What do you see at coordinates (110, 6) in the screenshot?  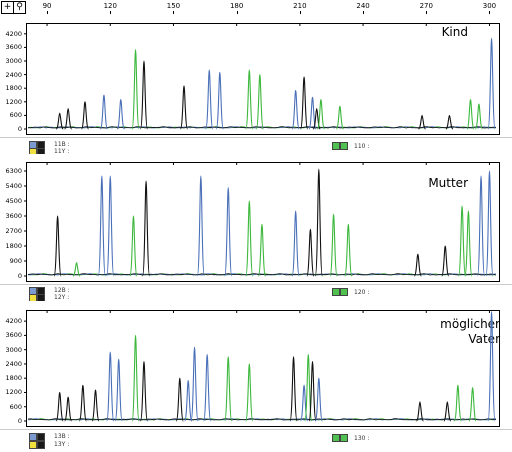 I see `ruler-label: 120` at bounding box center [110, 6].